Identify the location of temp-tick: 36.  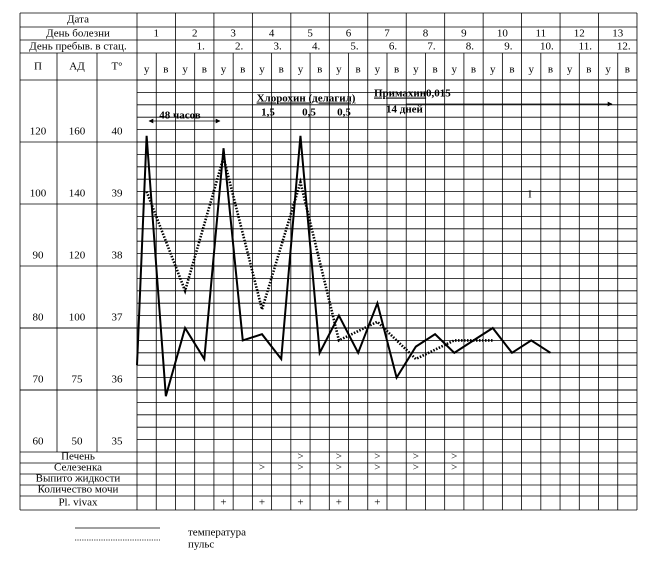
(118, 380).